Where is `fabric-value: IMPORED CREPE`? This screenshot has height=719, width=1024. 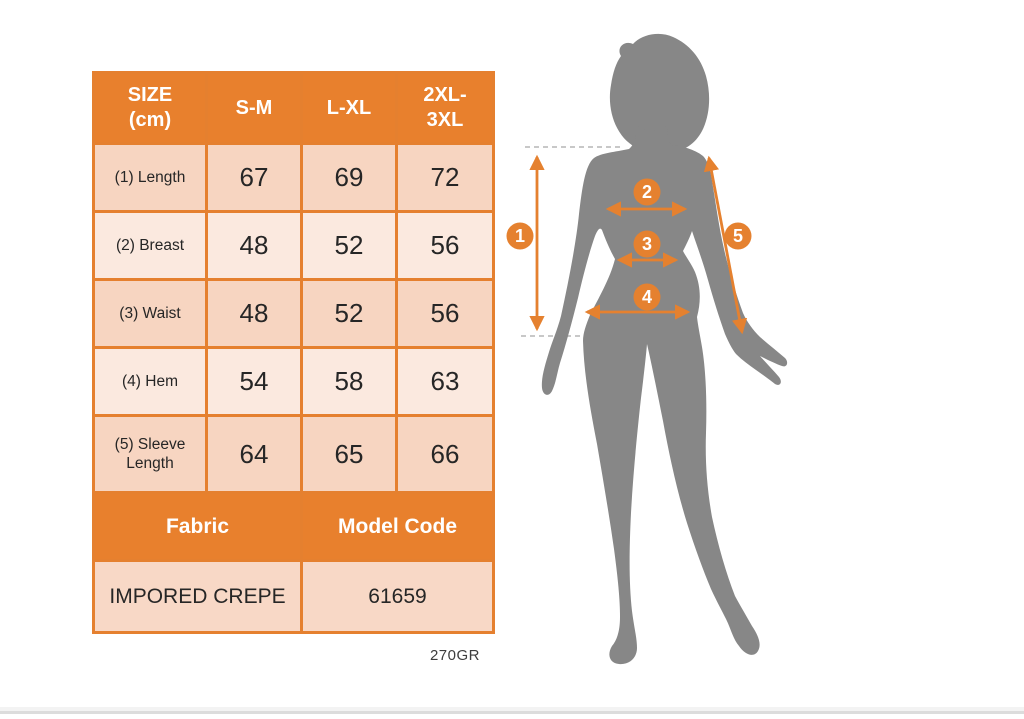 fabric-value: IMPORED CREPE is located at coordinates (197, 596).